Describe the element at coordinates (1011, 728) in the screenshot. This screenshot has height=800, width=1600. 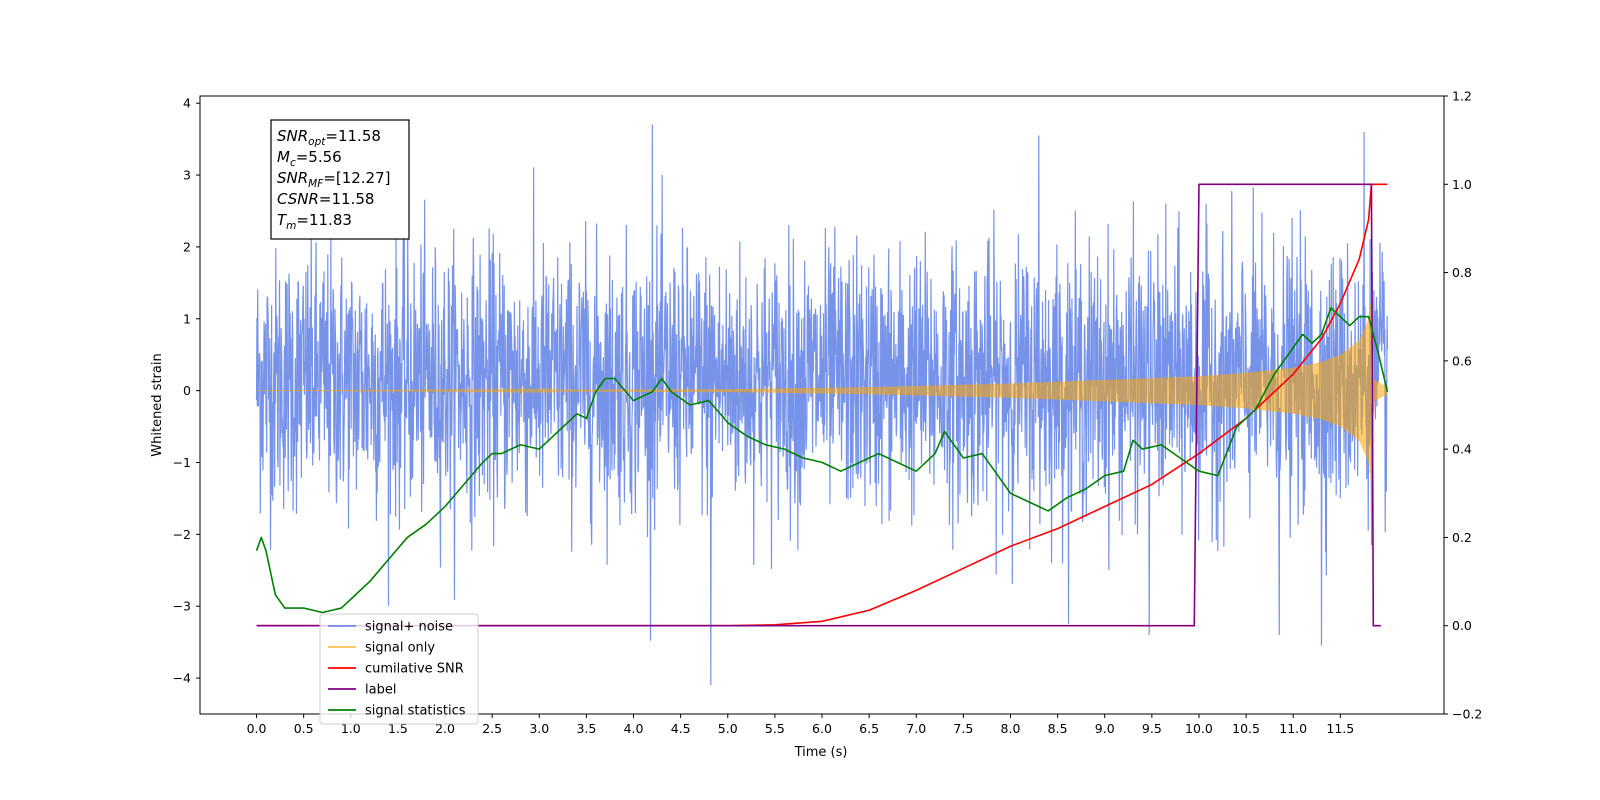
I see `x-tick-label: 8.0` at that location.